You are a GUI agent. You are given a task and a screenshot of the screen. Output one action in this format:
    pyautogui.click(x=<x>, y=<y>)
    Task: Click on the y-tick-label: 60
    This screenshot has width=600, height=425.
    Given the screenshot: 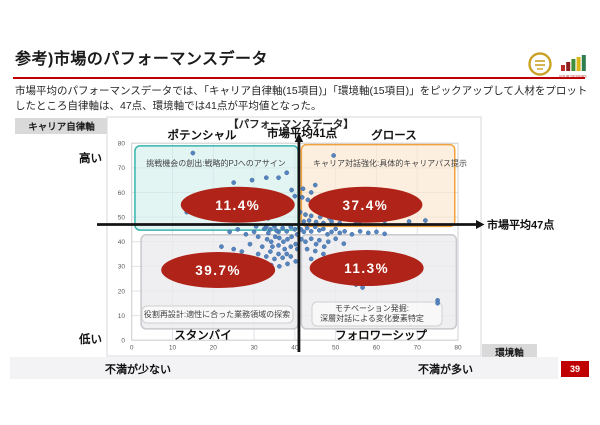 What is the action you would take?
    pyautogui.click(x=122, y=193)
    